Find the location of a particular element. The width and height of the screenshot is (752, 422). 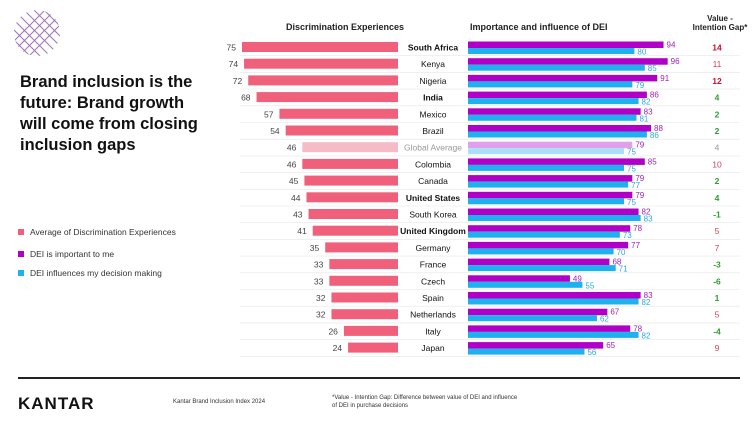

gap-label: 9 is located at coordinates (717, 348).